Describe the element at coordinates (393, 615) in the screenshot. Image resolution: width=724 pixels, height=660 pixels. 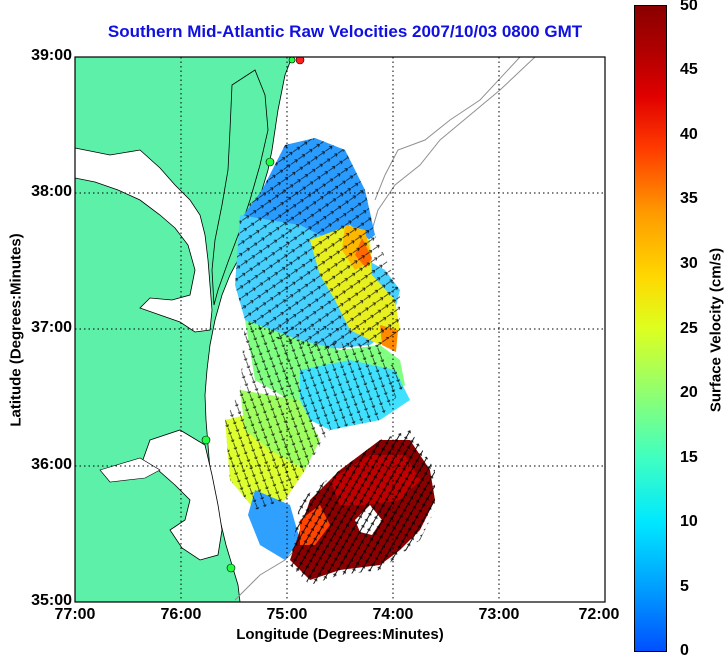
I see `x-tick-label: 74:00` at that location.